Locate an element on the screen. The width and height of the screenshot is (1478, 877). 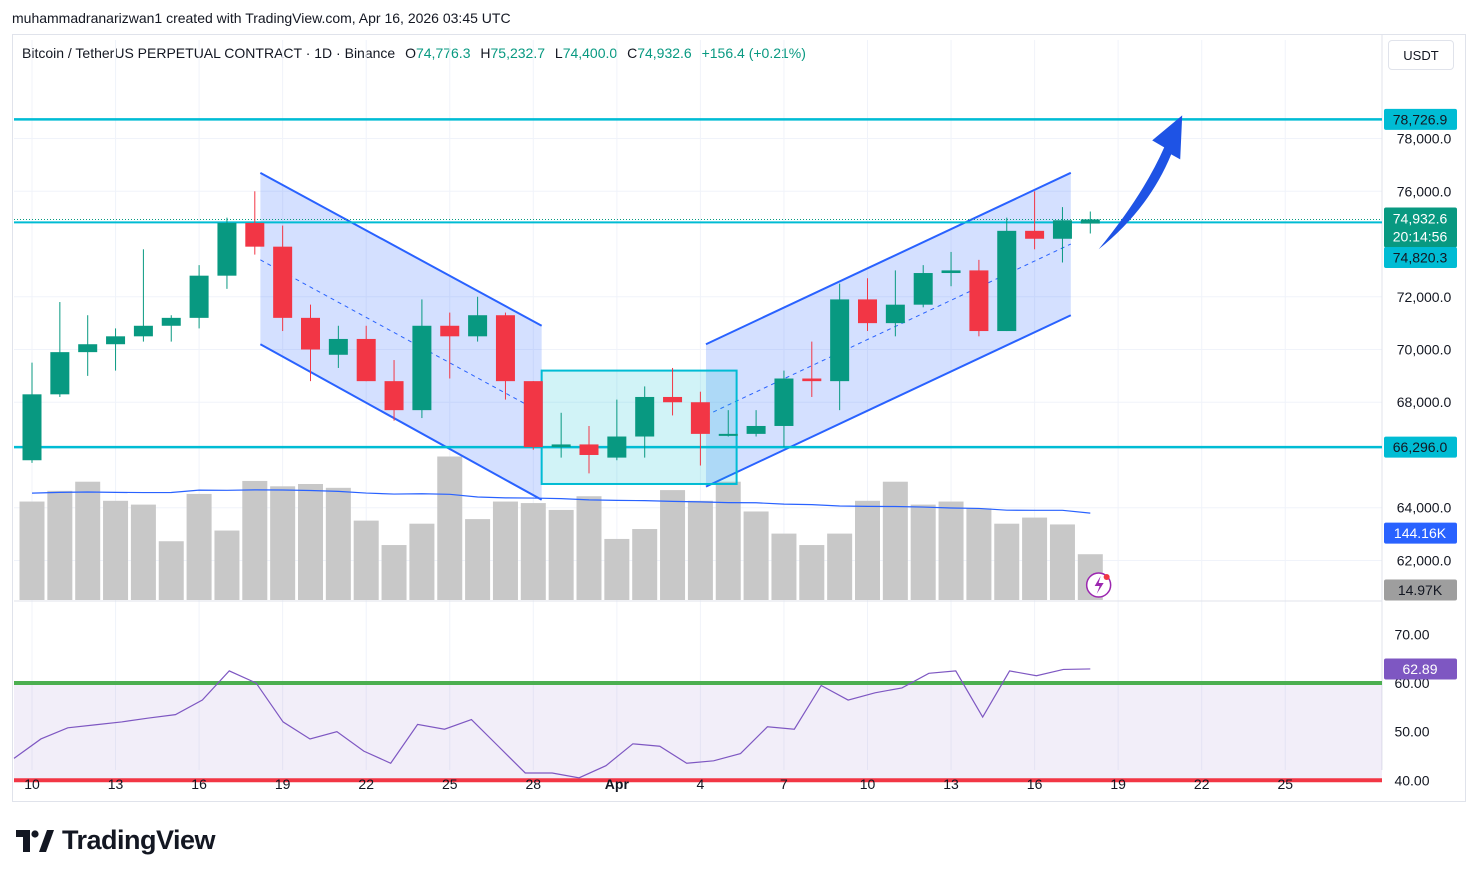
down-channel-mid is located at coordinates (401, 336).